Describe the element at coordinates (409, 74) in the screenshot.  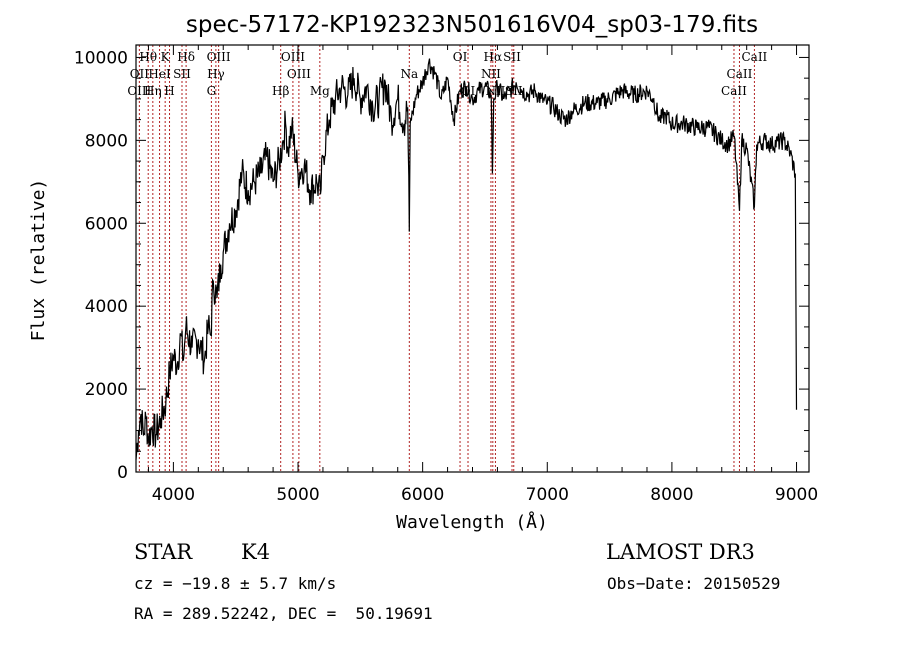
I see `line-label: Na` at that location.